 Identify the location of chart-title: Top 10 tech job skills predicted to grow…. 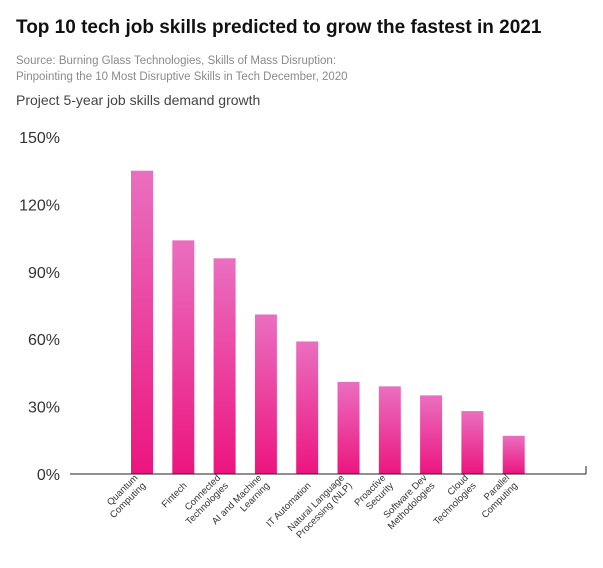
(279, 27).